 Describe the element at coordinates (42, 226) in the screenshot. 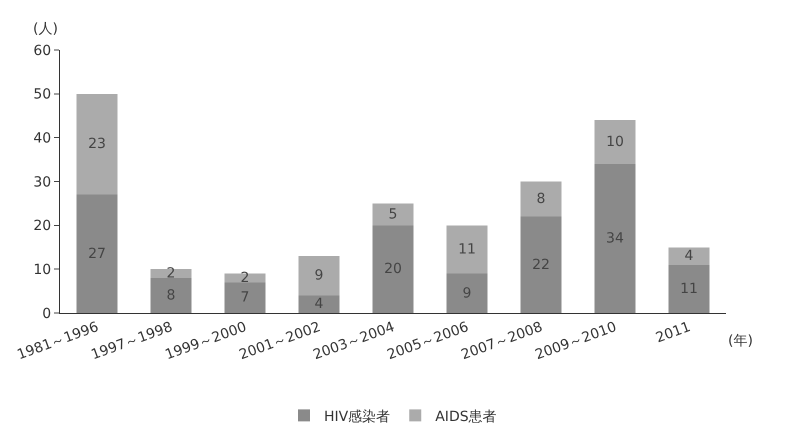

I see `y-tick-label: 20` at that location.